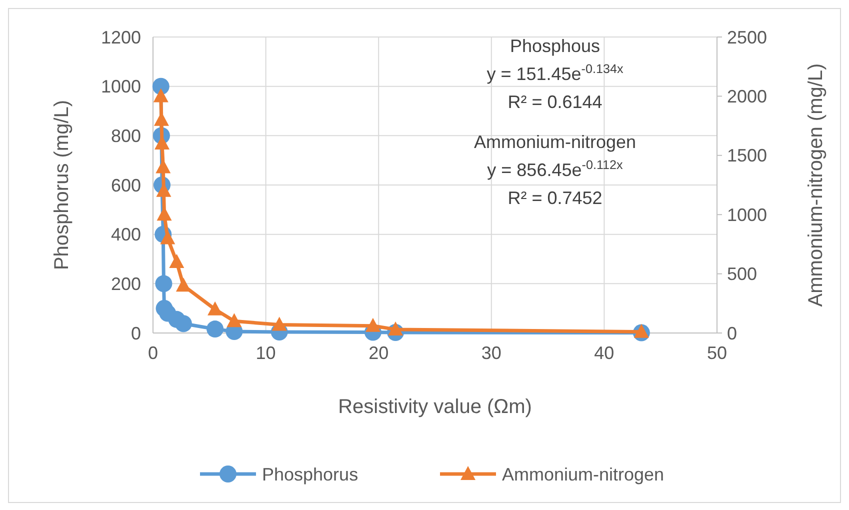 This screenshot has width=849, height=510. I want to click on x-tick-label: 50, so click(717, 353).